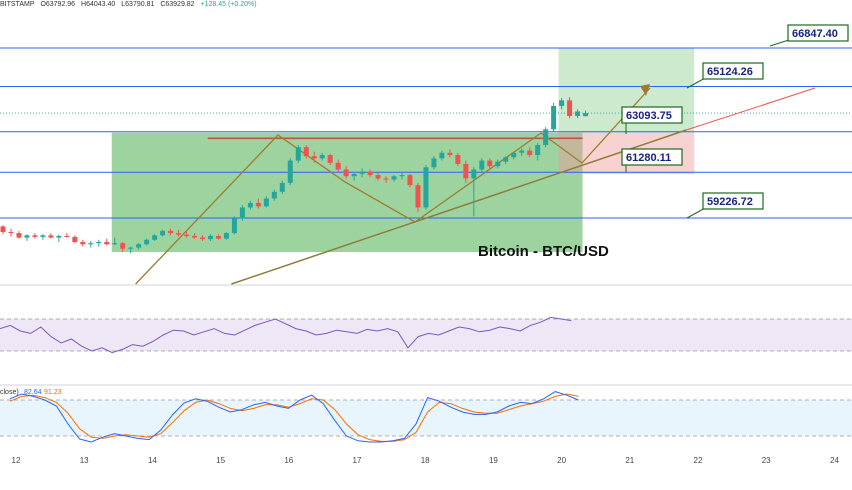  What do you see at coordinates (493, 460) in the screenshot?
I see `x-axis-tick-label: 19` at bounding box center [493, 460].